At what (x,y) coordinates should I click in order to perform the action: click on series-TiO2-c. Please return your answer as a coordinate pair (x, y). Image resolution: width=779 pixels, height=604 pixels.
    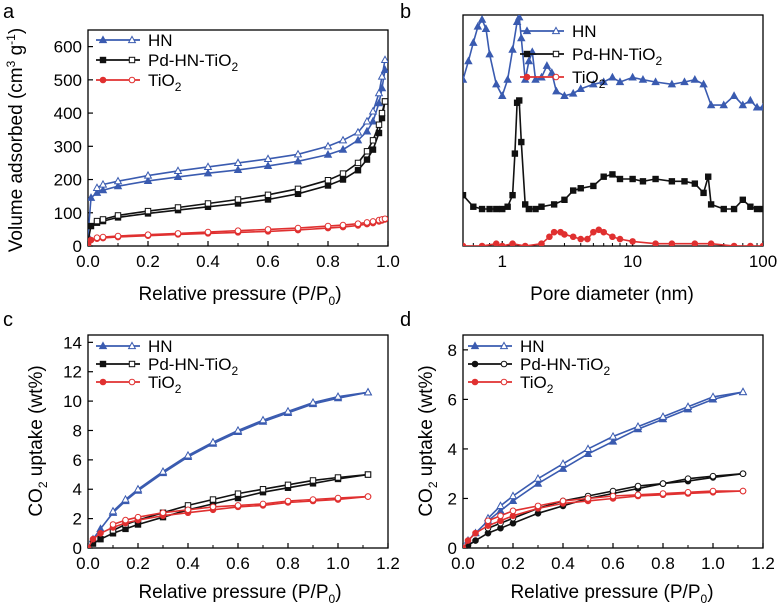
    Looking at the image, I should click on (230, 520).